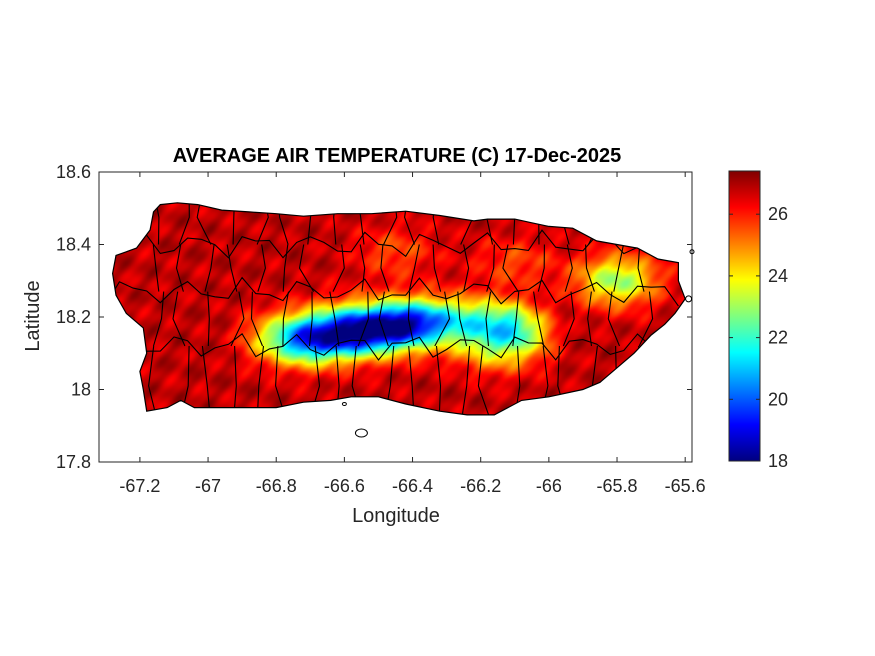  What do you see at coordinates (208, 486) in the screenshot?
I see `x-tick-label: -67` at bounding box center [208, 486].